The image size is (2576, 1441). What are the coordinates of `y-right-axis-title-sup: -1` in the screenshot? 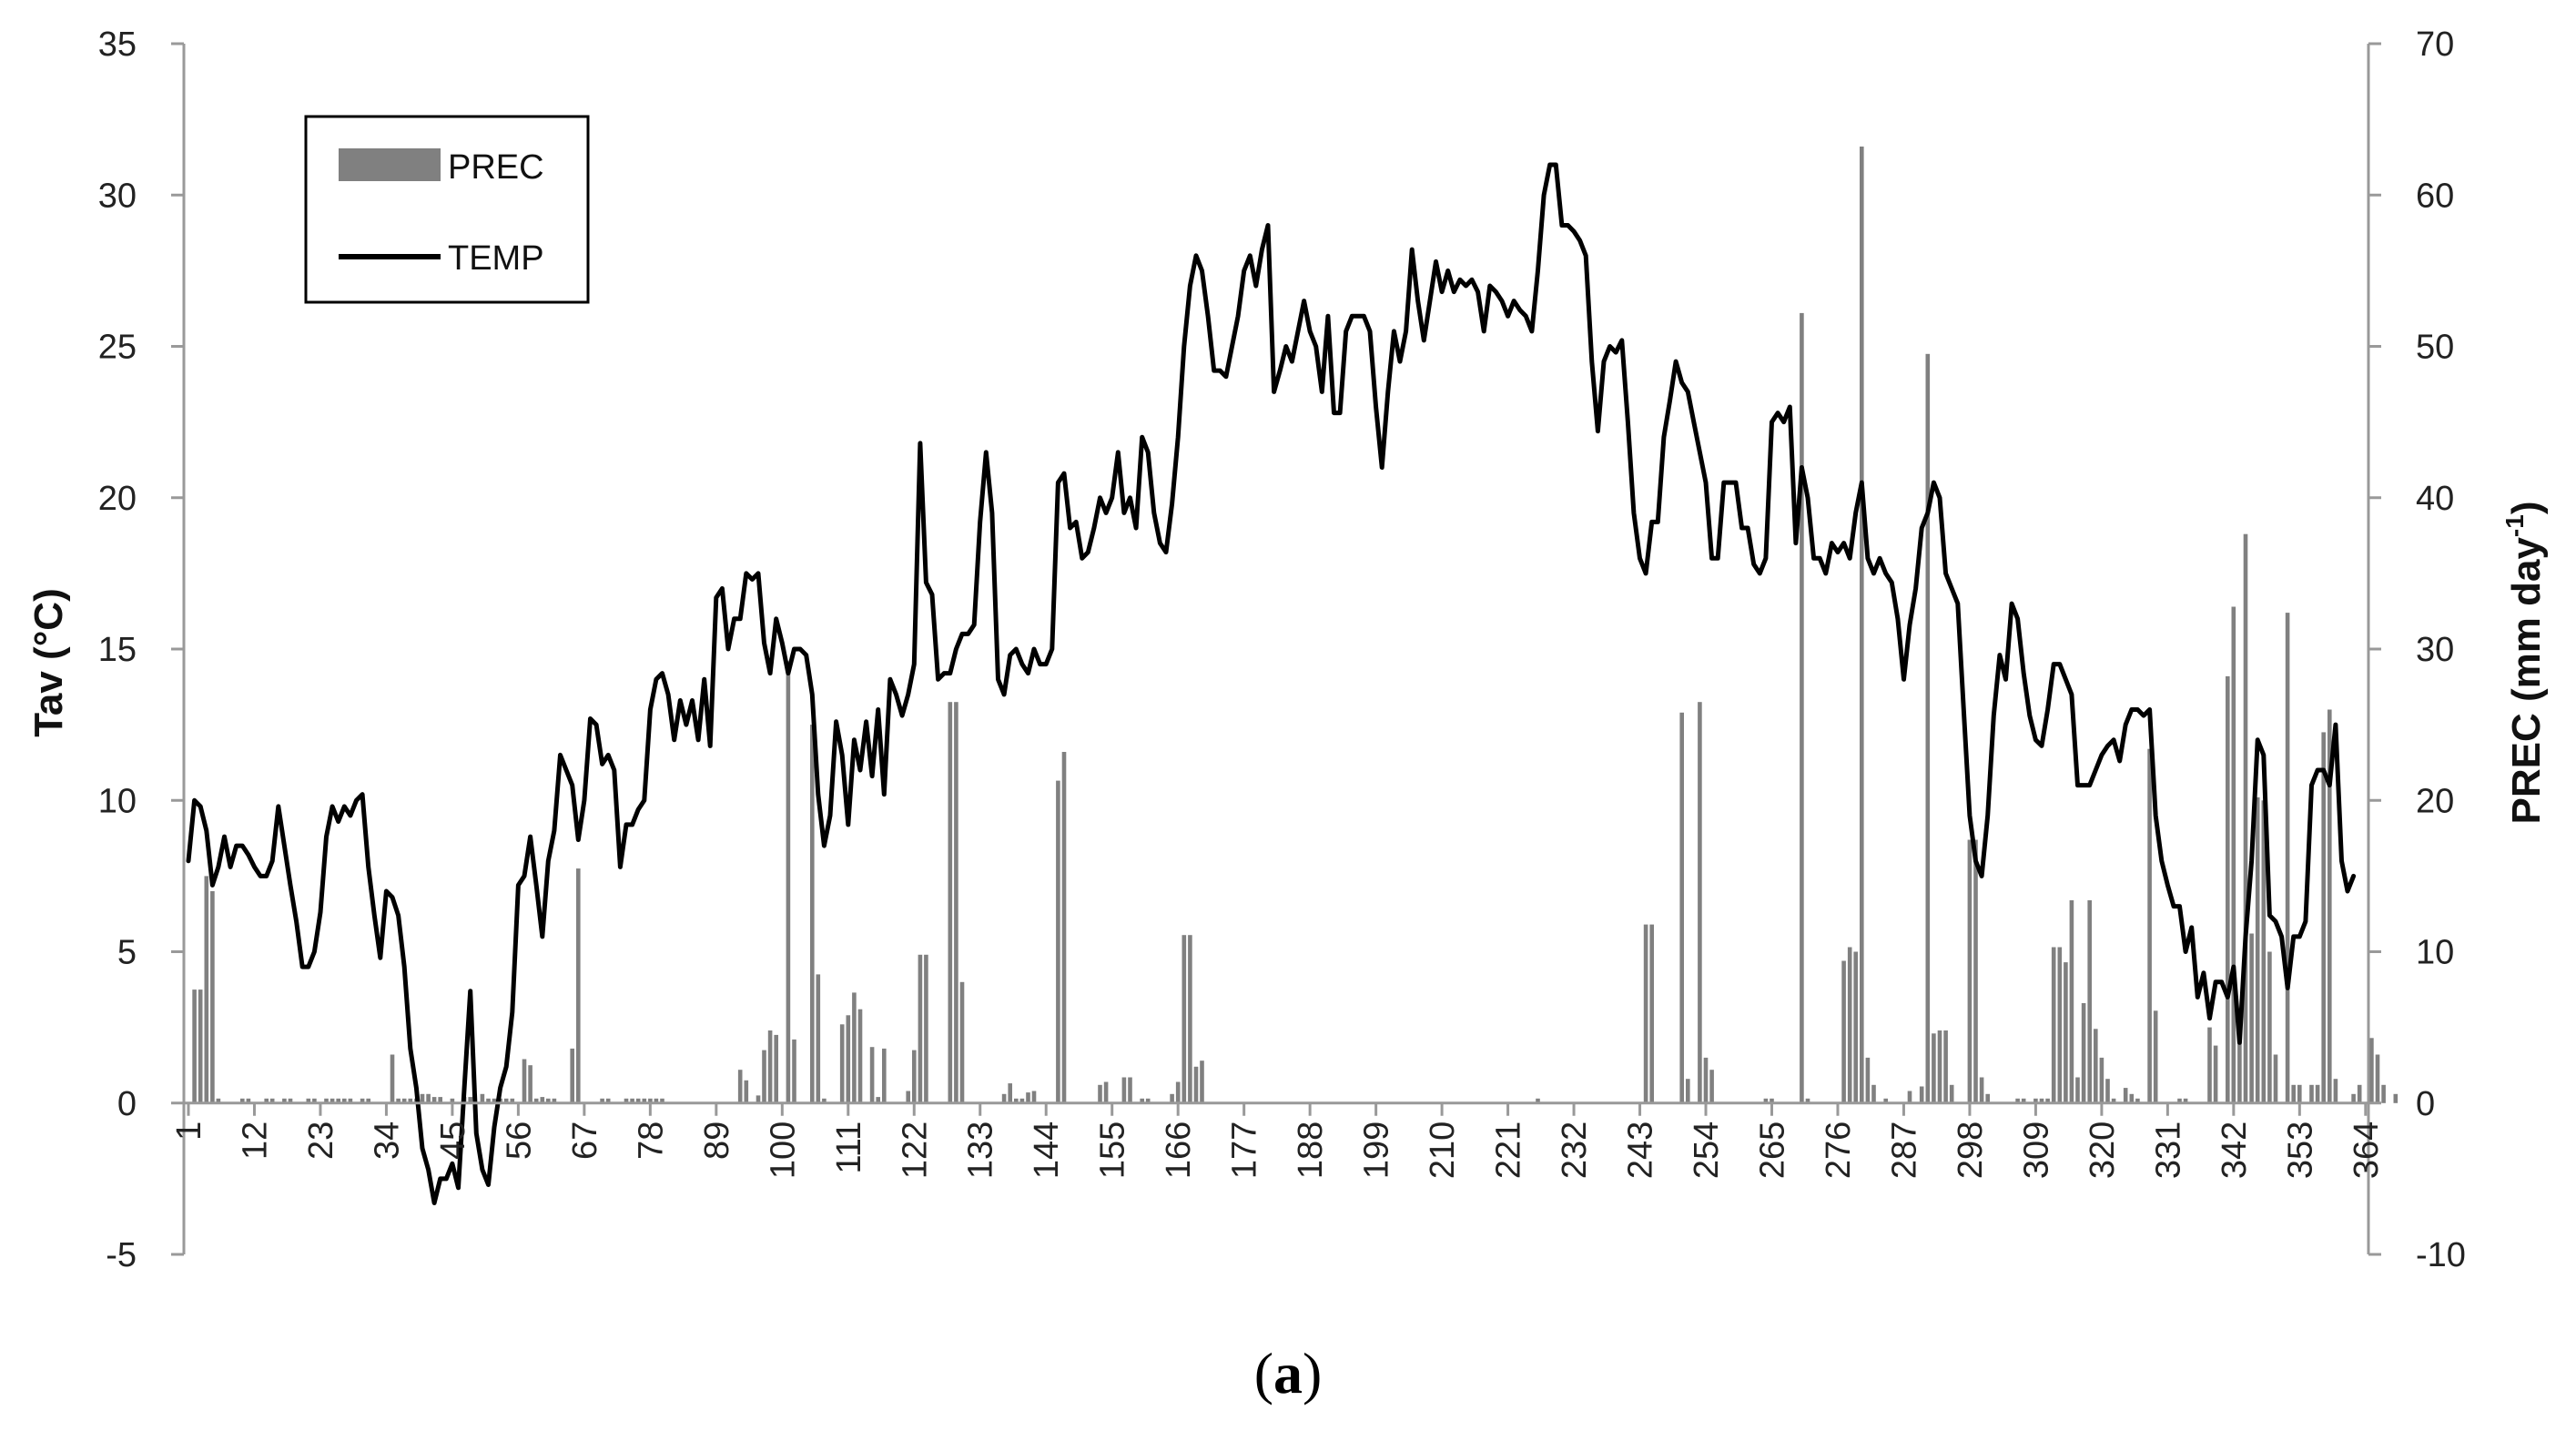 It's located at (2514, 525).